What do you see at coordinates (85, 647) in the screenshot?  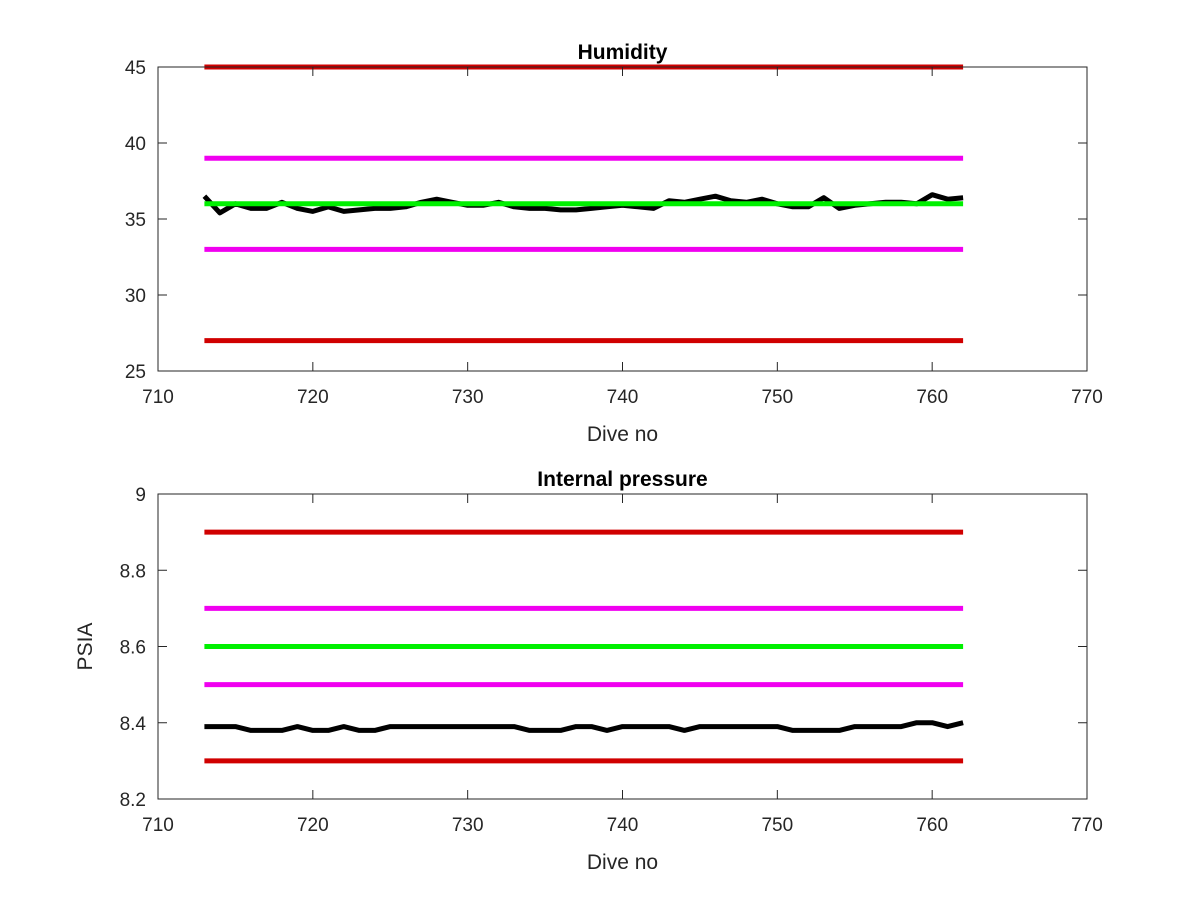 I see `y-axis-label: PSIA` at bounding box center [85, 647].